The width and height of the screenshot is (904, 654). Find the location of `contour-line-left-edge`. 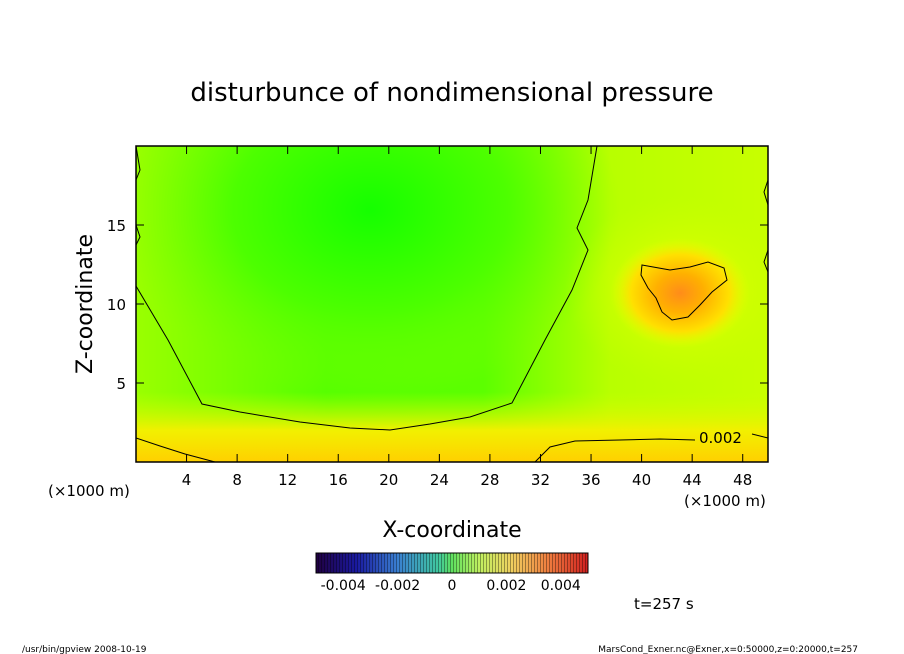

contour-line-left-edge is located at coordinates (138, 196).